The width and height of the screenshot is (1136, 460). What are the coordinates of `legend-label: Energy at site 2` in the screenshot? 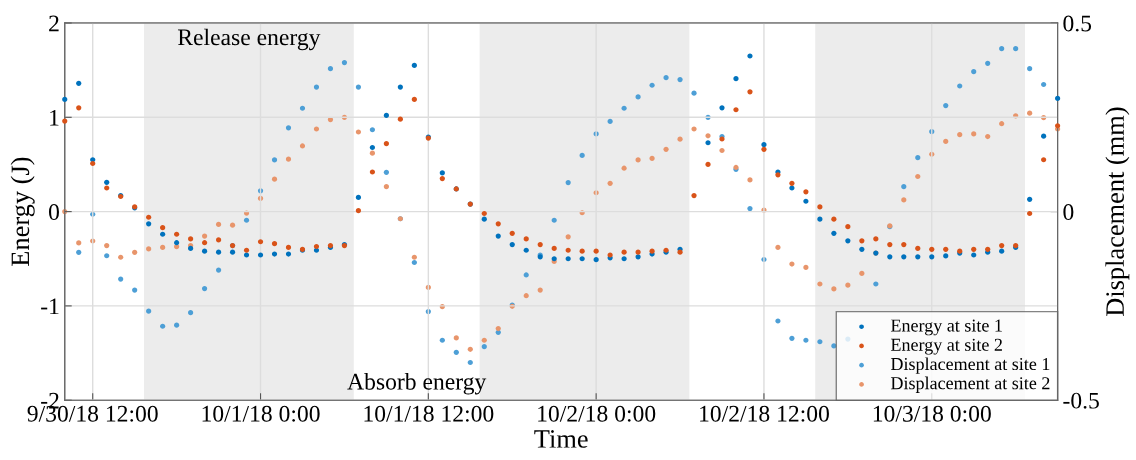 It's located at (946, 346).